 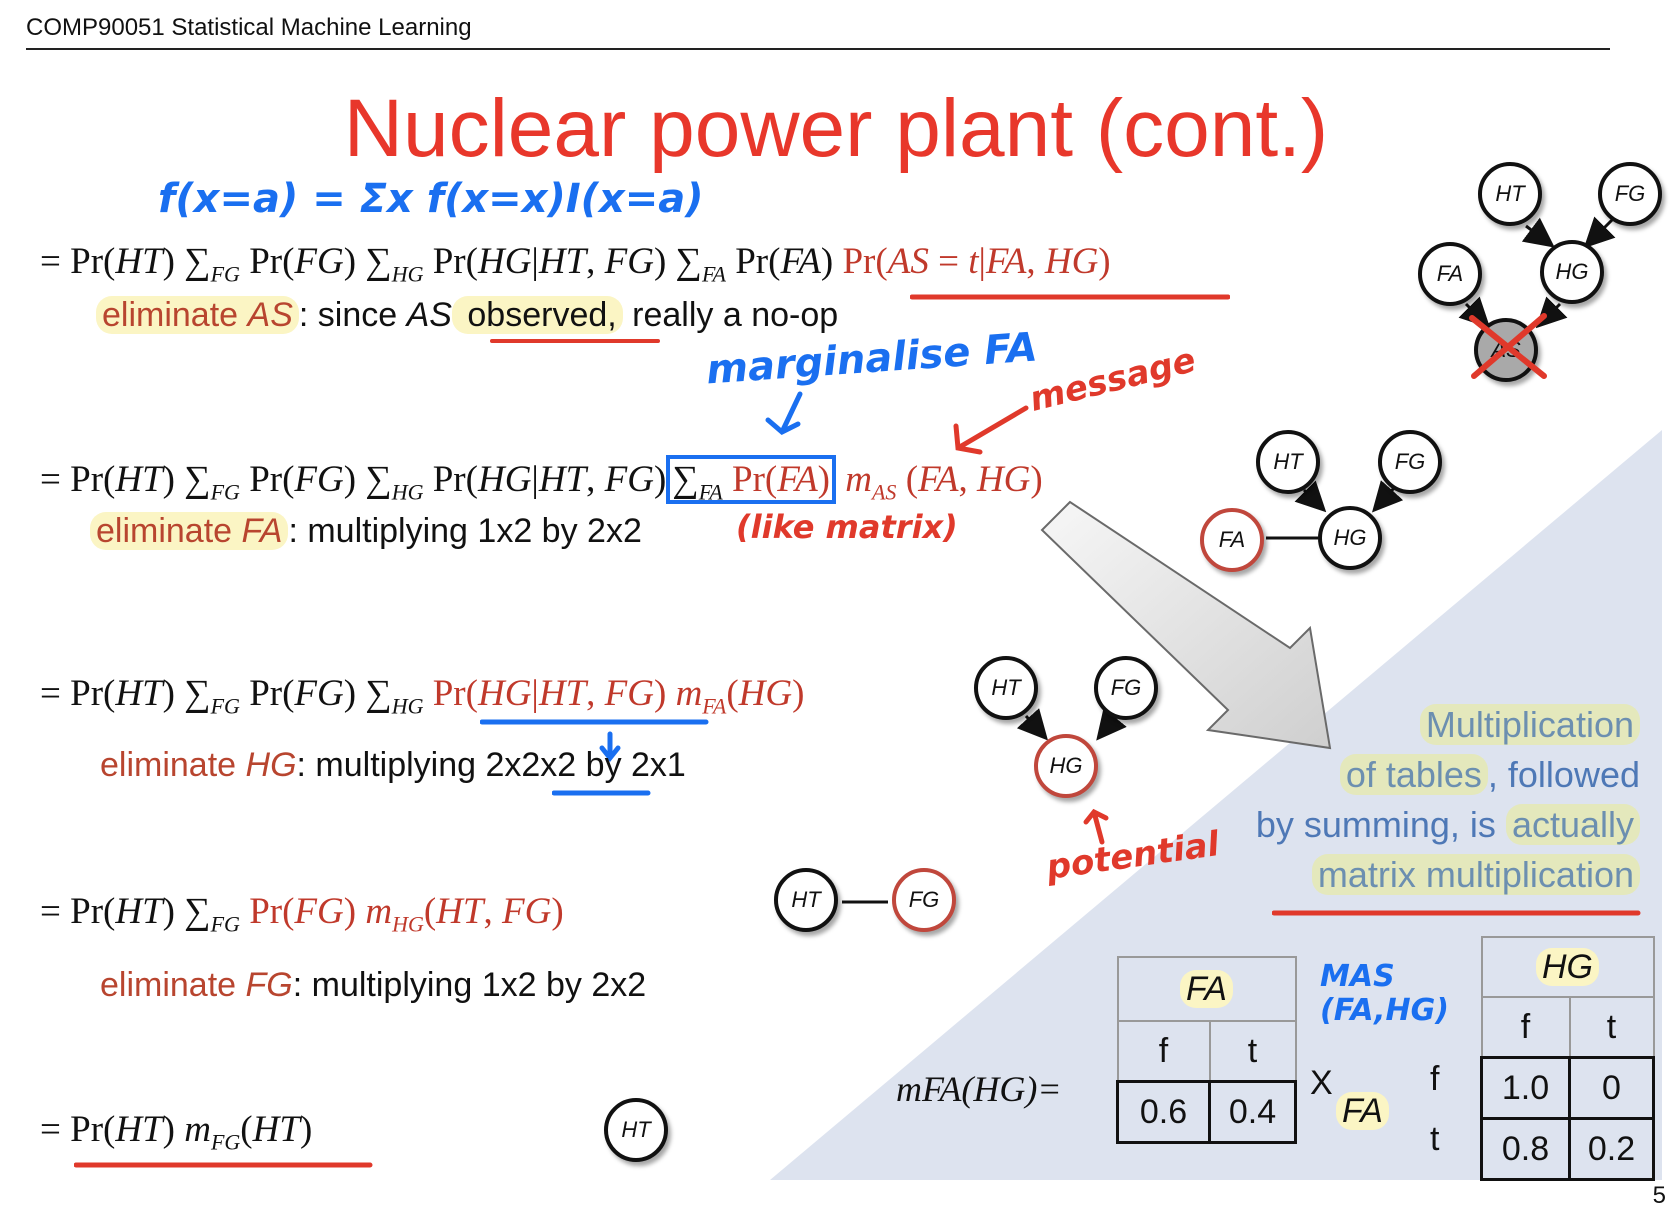 What do you see at coordinates (836, 128) in the screenshot?
I see `slide-title: Nuclear power plant (cont.)` at bounding box center [836, 128].